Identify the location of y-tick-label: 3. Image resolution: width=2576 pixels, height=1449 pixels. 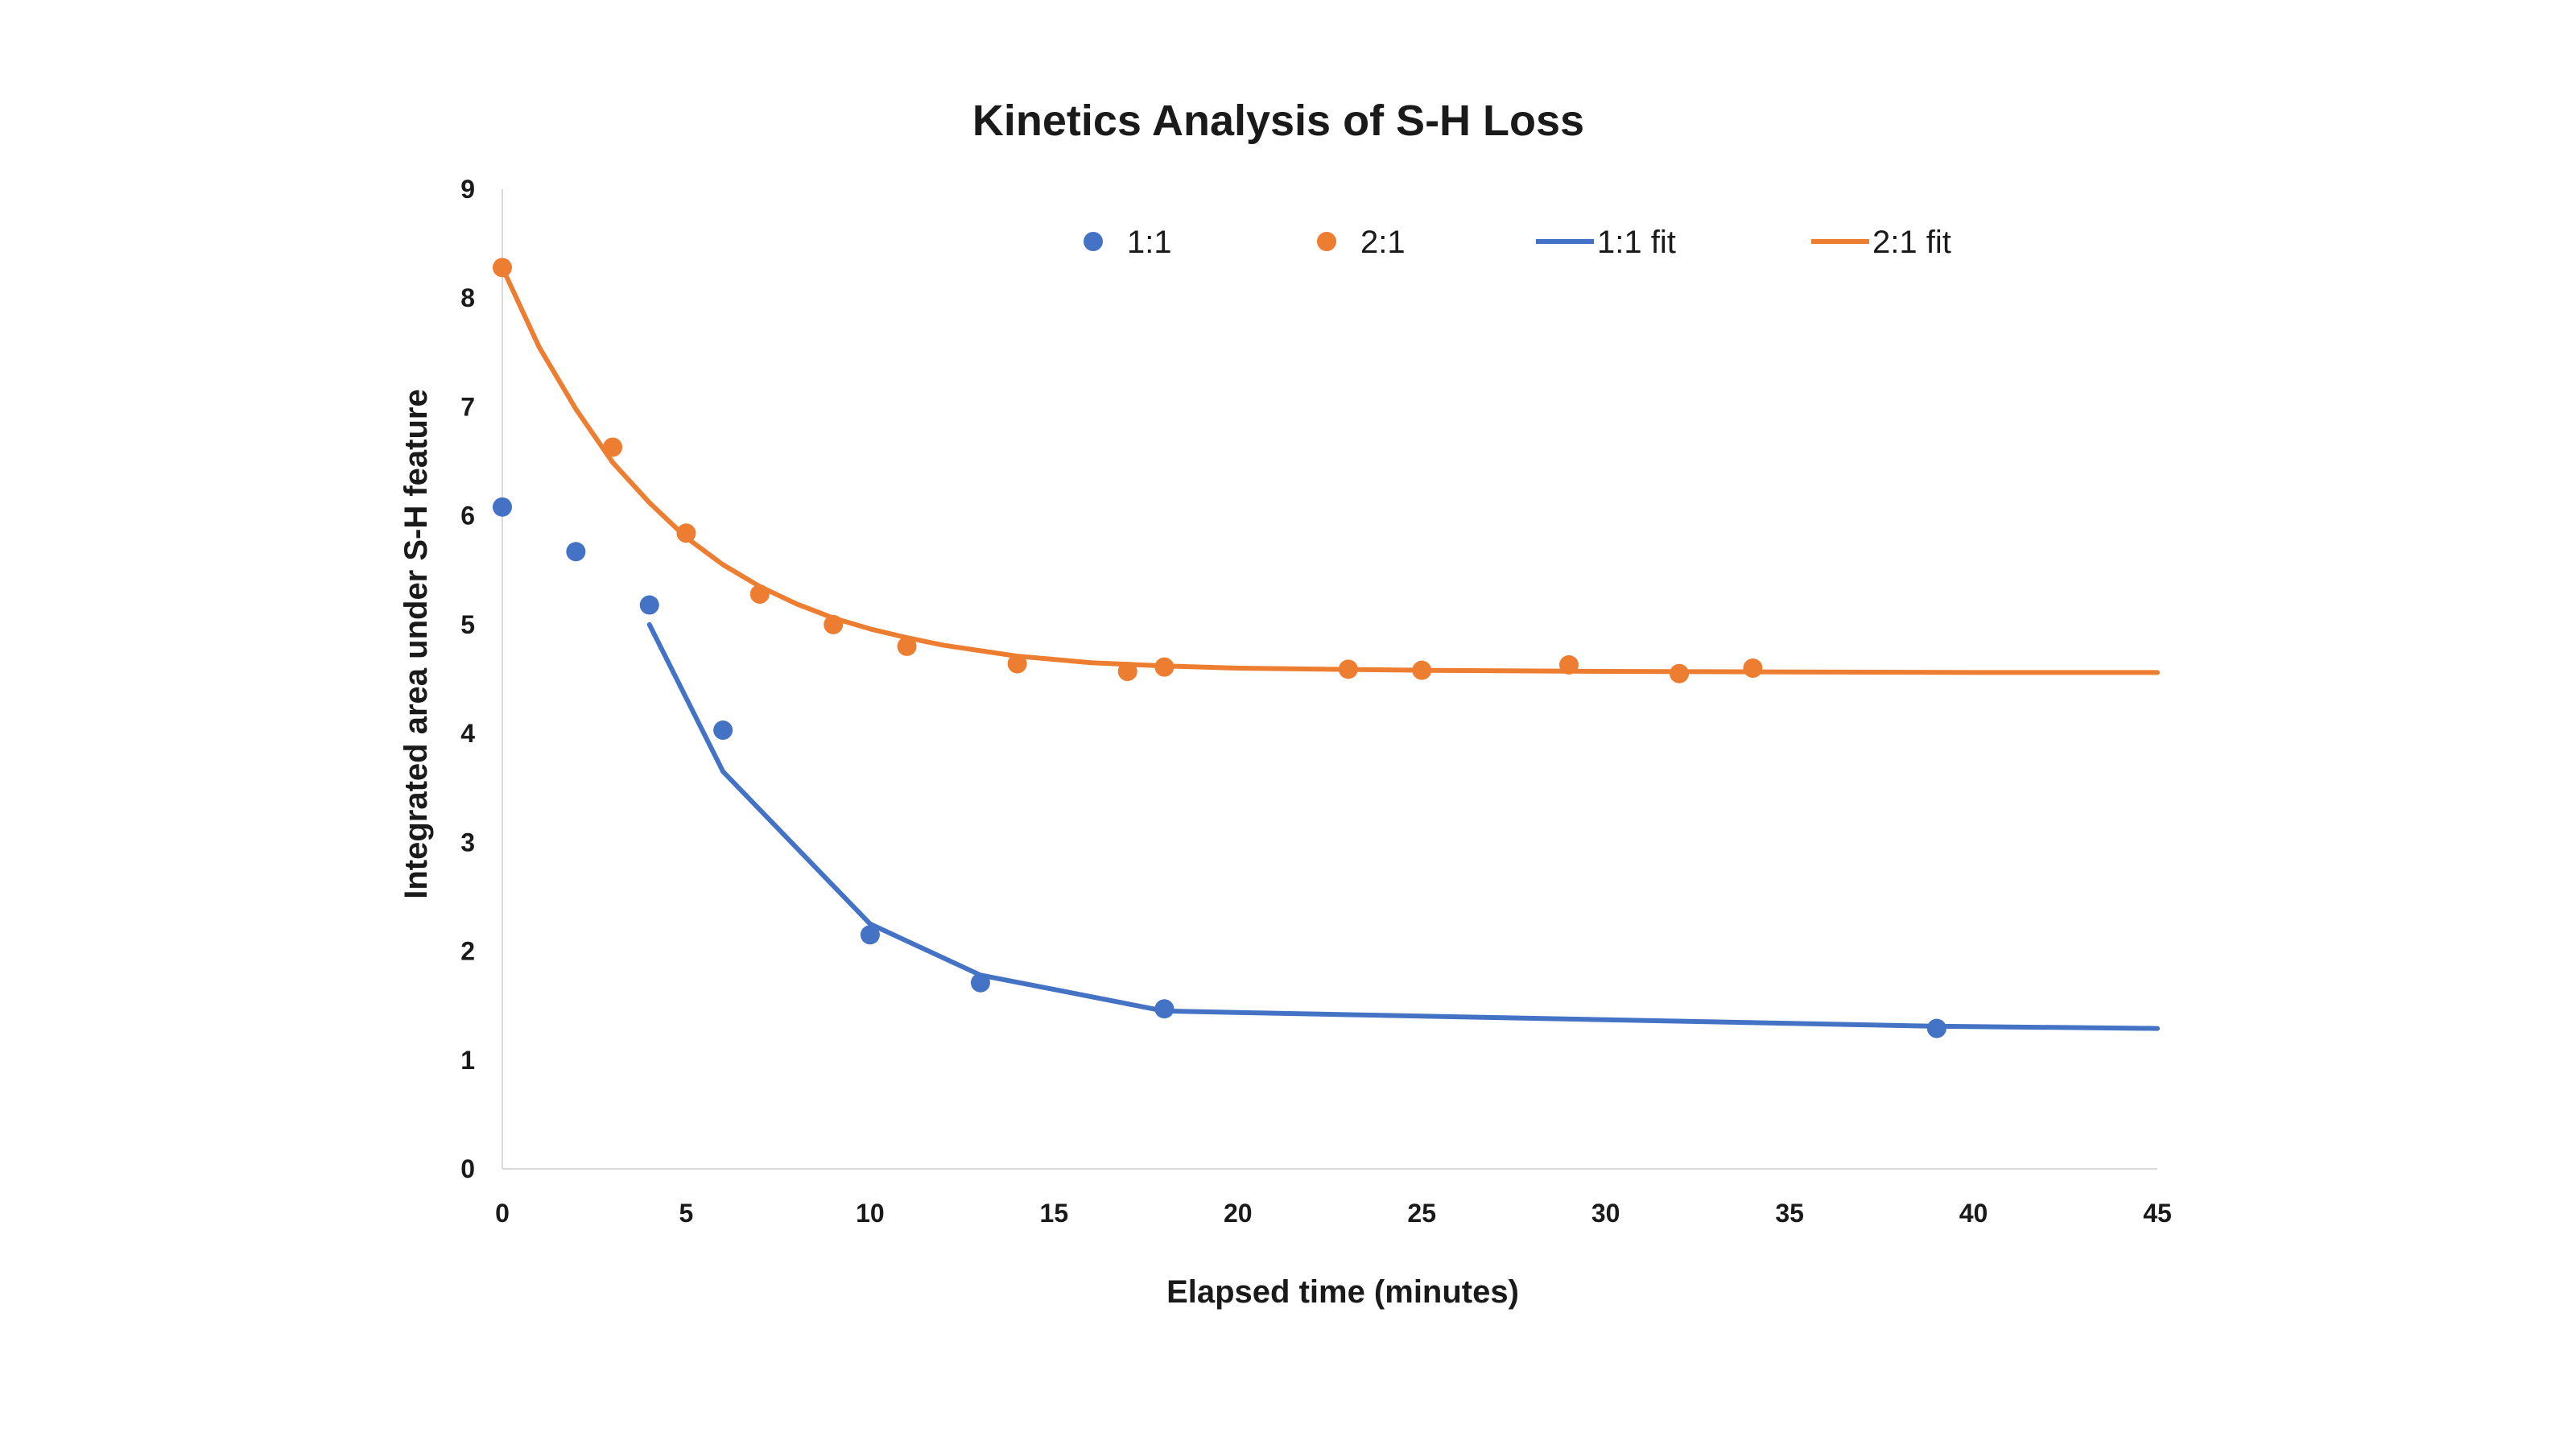
(467, 843).